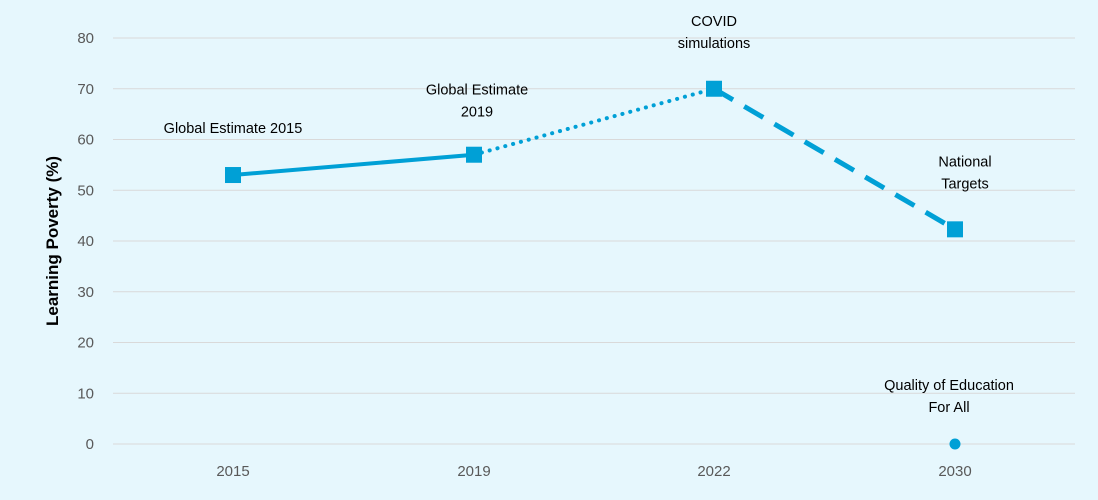 The width and height of the screenshot is (1098, 500). What do you see at coordinates (90, 444) in the screenshot?
I see `y-tick-label: 0` at bounding box center [90, 444].